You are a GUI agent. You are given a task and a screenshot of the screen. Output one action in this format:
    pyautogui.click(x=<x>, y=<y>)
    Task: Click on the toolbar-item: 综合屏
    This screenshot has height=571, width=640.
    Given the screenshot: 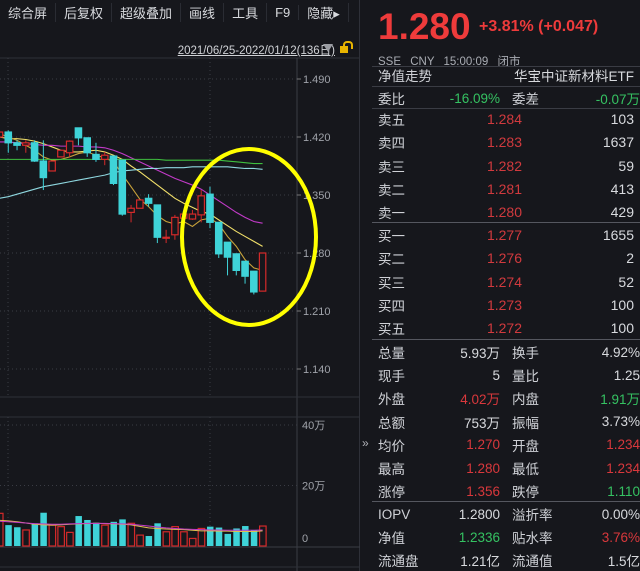 What is the action you would take?
    pyautogui.click(x=28, y=12)
    